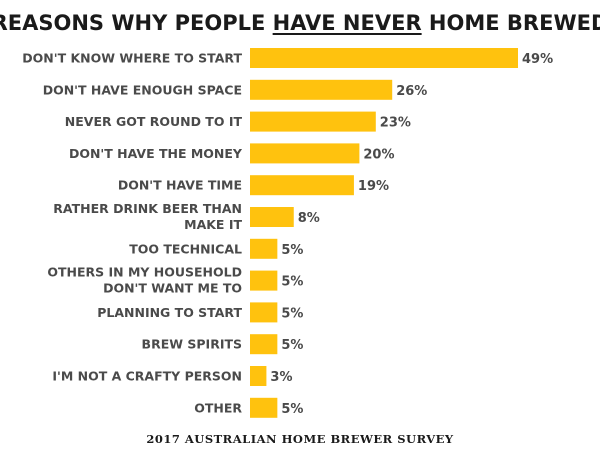 This screenshot has width=600, height=459. I want to click on category-label-8: OTHERS IN MY HOUSEHOLD DON'T WANT ME TO, so click(144, 280).